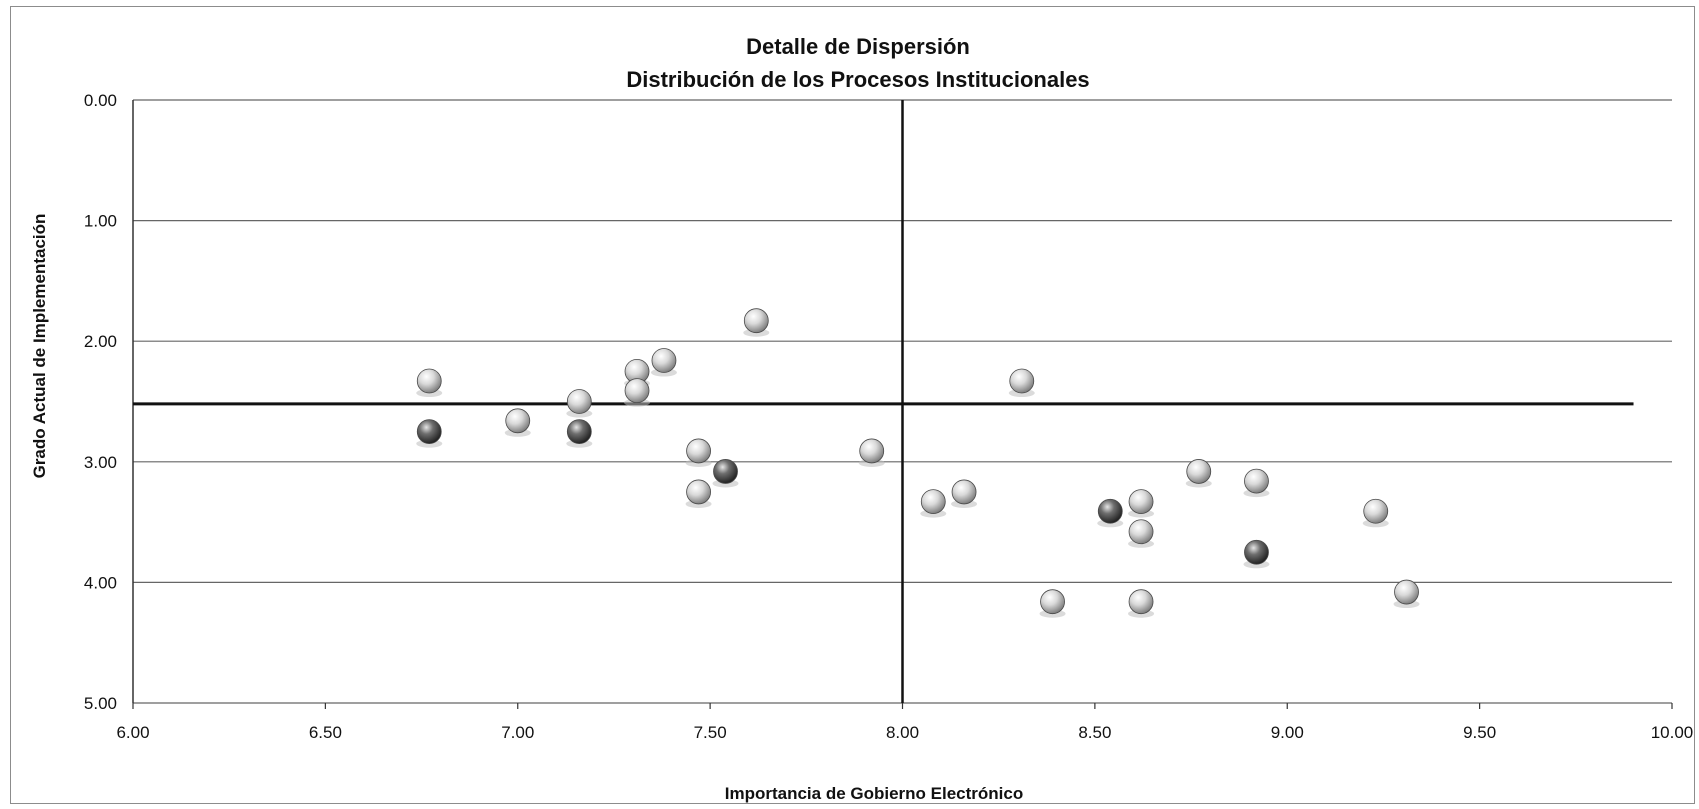  Describe the element at coordinates (100, 221) in the screenshot. I see `y-tick-label: 1.00` at that location.